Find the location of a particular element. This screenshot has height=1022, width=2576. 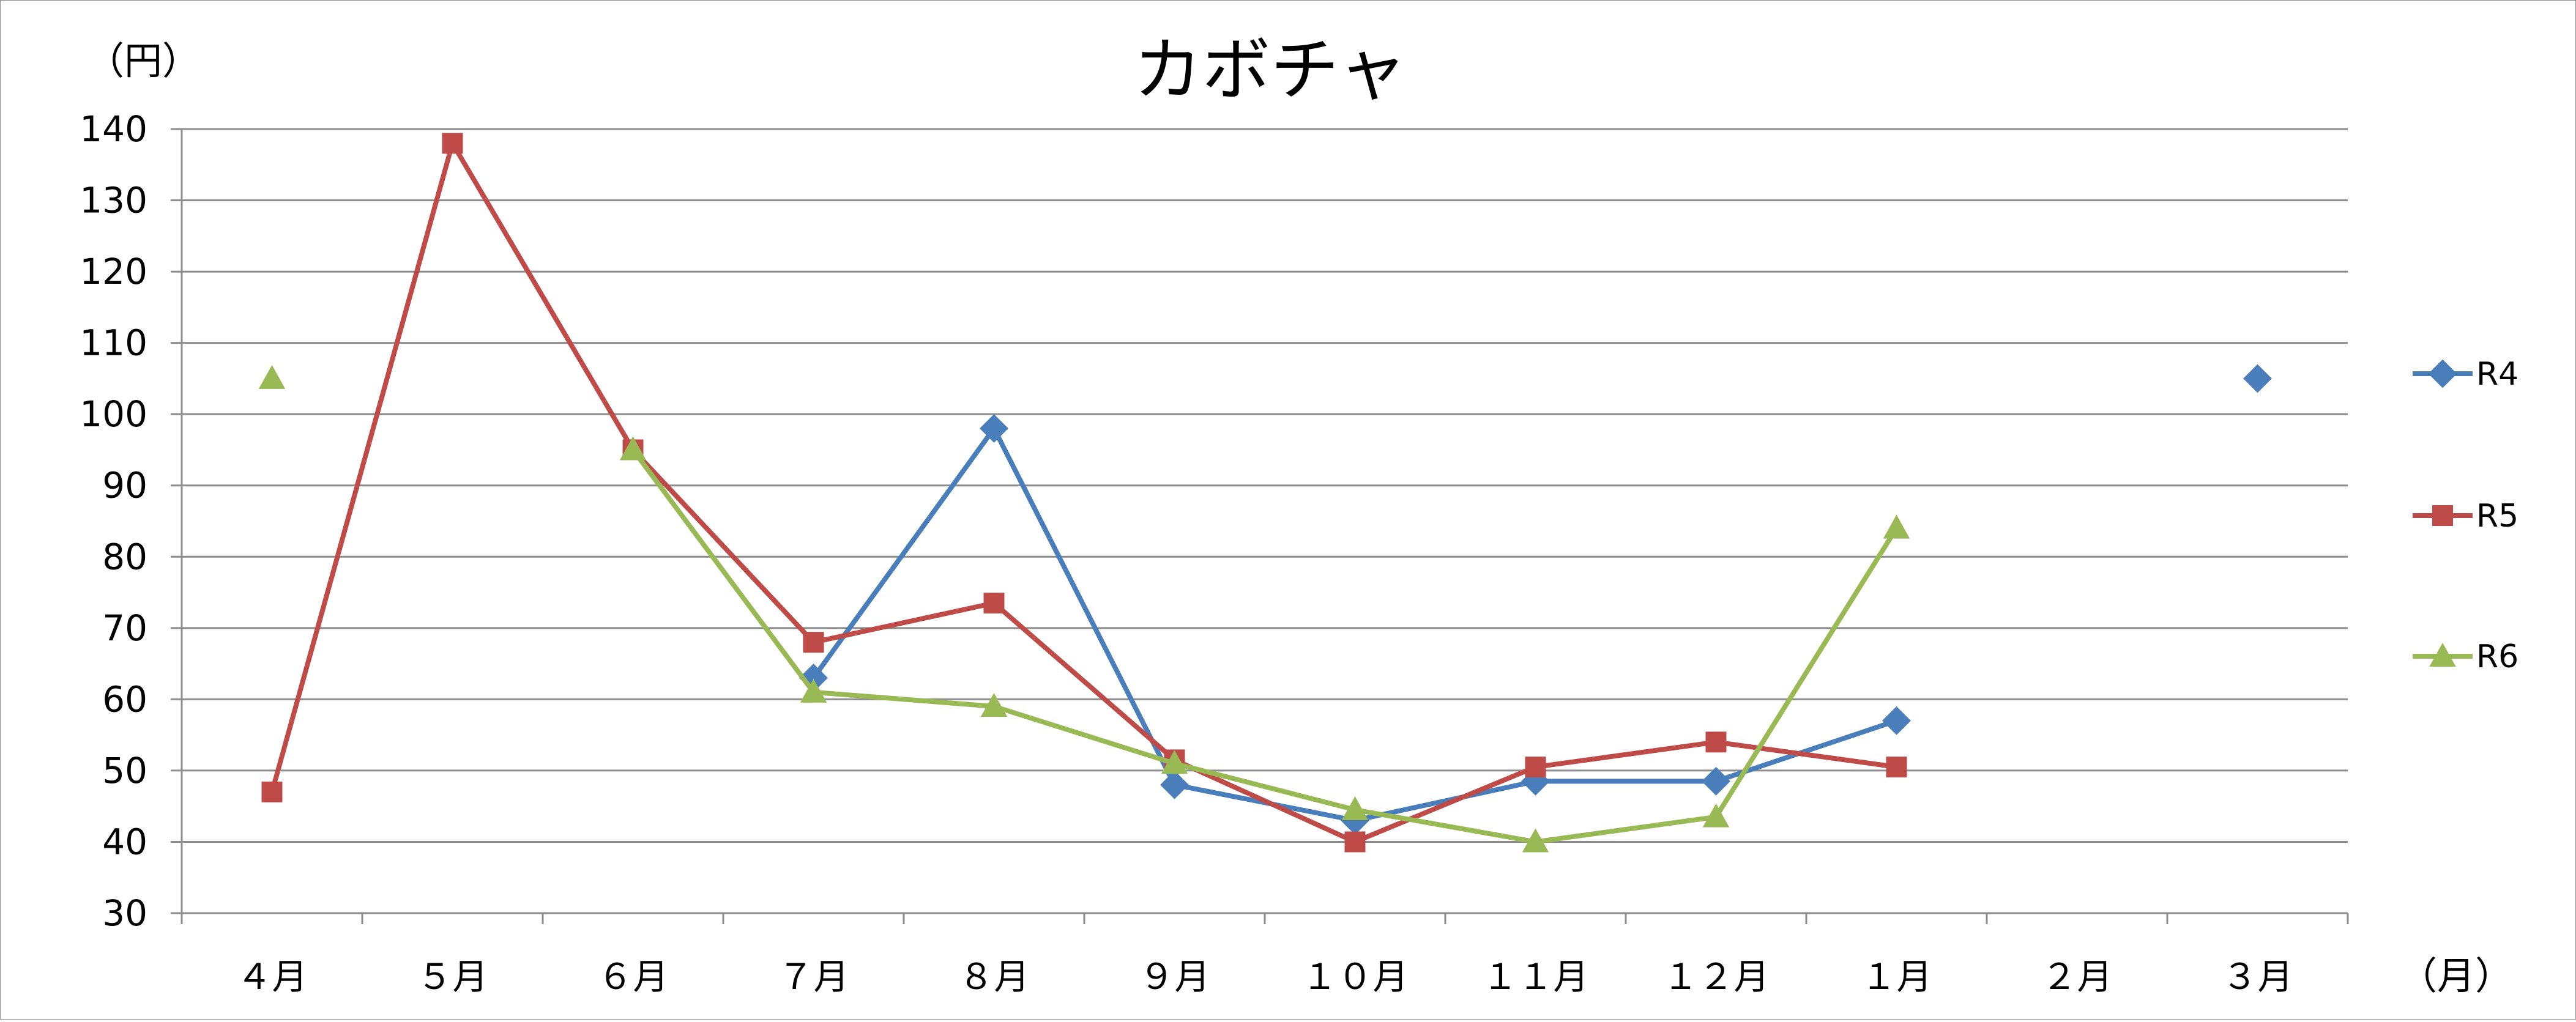

legend-item-r6: R6 is located at coordinates (2465, 657).